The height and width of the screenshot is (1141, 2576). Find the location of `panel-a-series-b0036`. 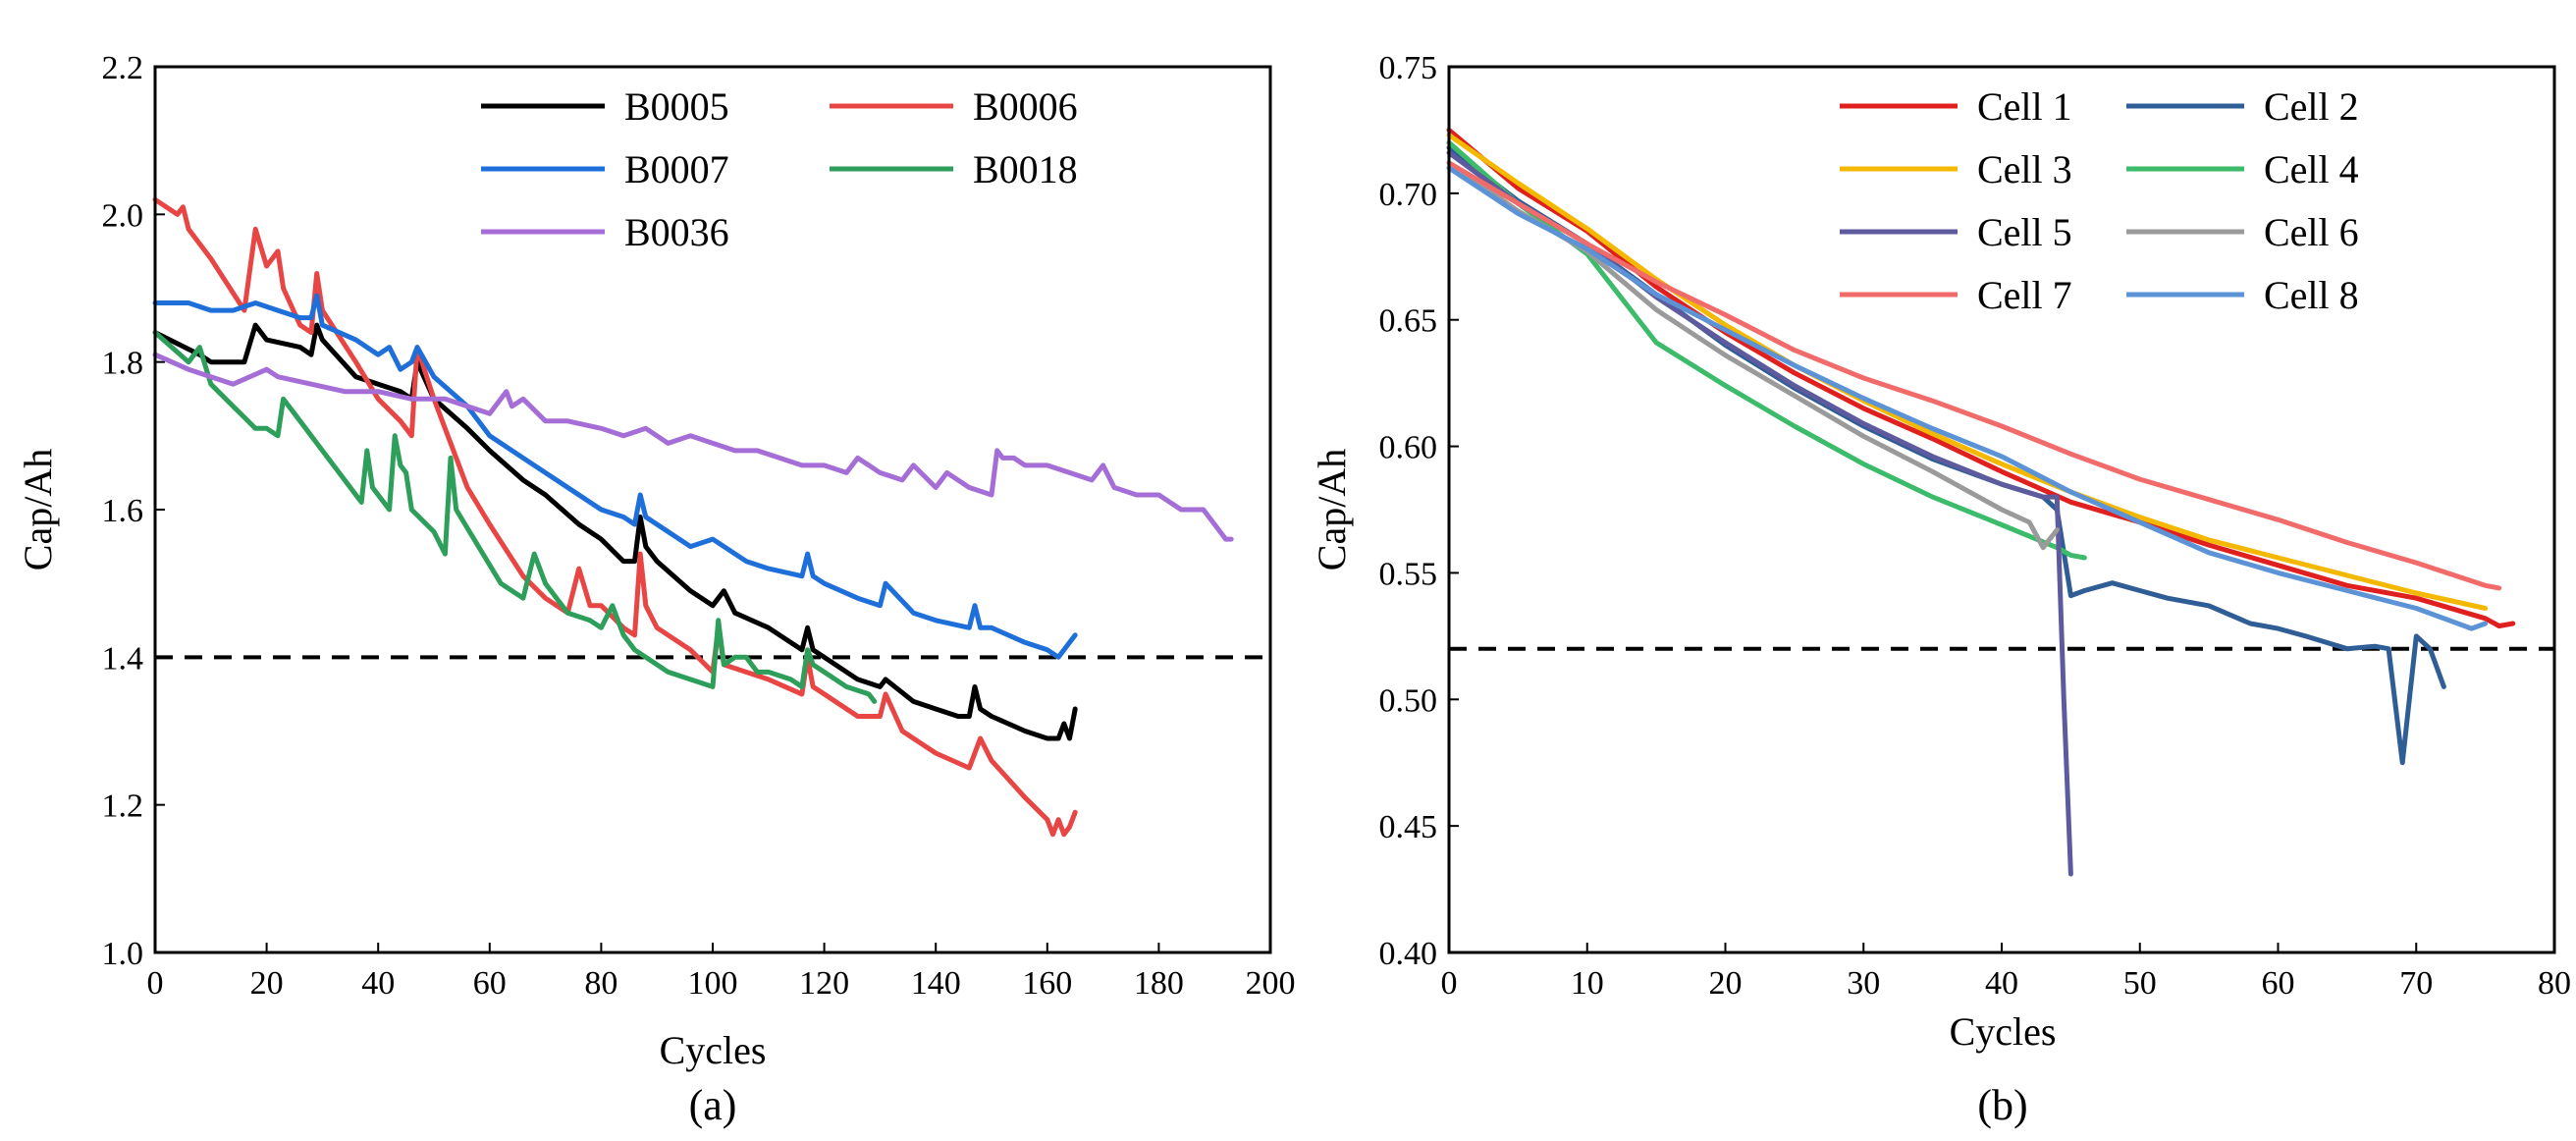

panel-a-series-b0036 is located at coordinates (693, 447).